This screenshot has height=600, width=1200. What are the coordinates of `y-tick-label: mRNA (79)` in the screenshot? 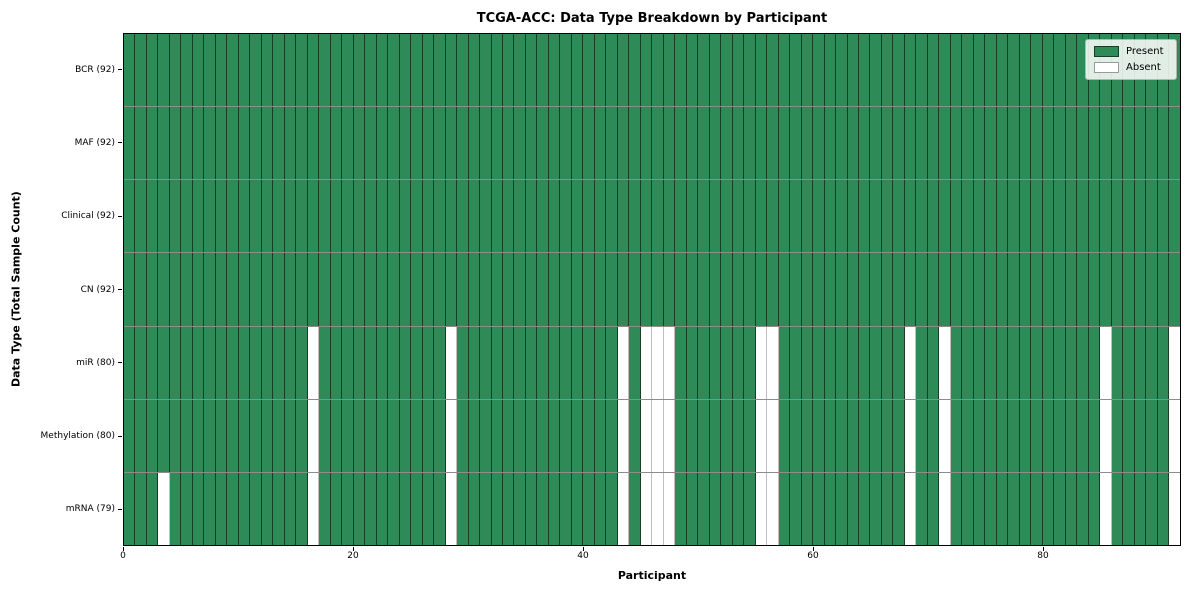 It's located at (90, 509).